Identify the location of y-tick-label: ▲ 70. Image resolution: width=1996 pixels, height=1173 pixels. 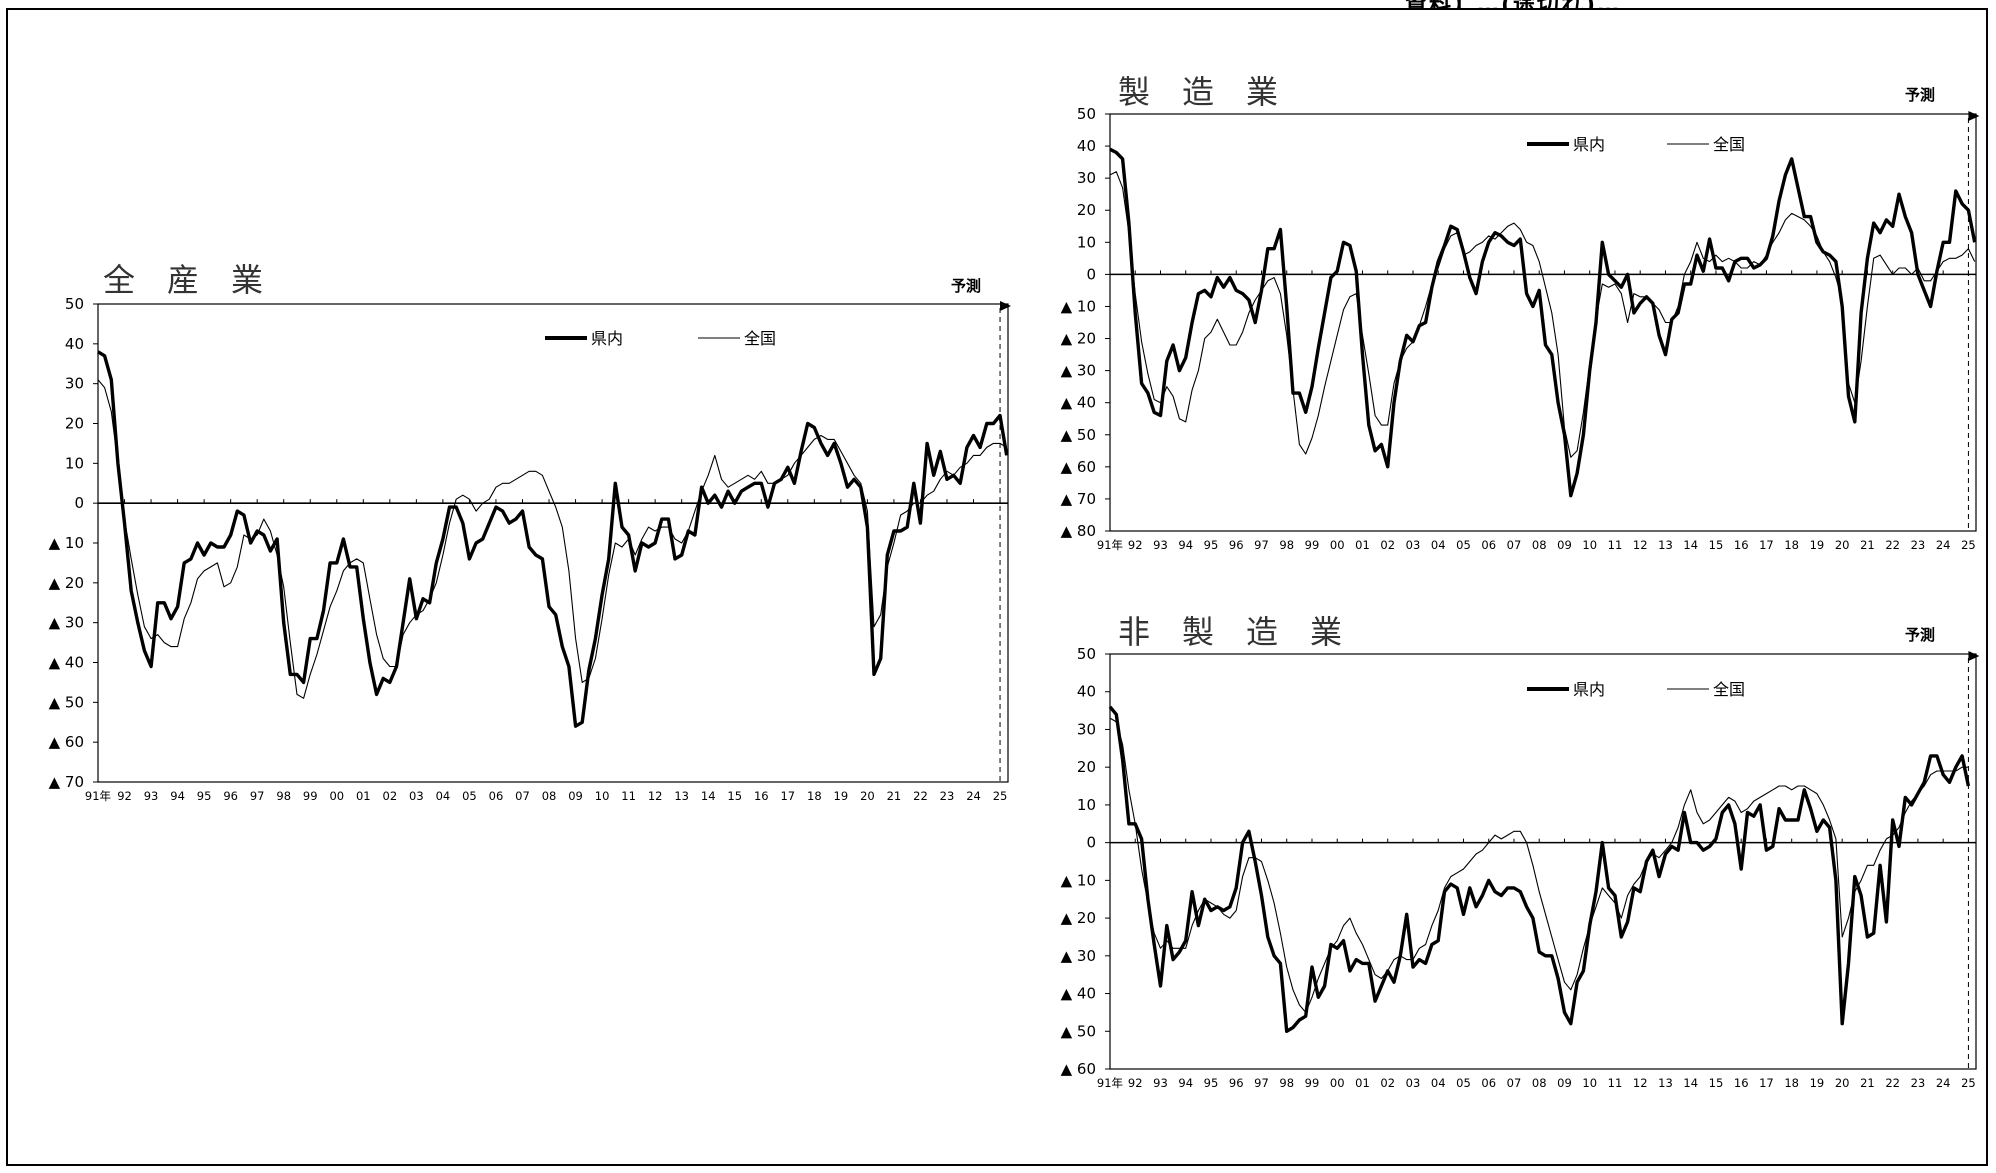
(1078, 499).